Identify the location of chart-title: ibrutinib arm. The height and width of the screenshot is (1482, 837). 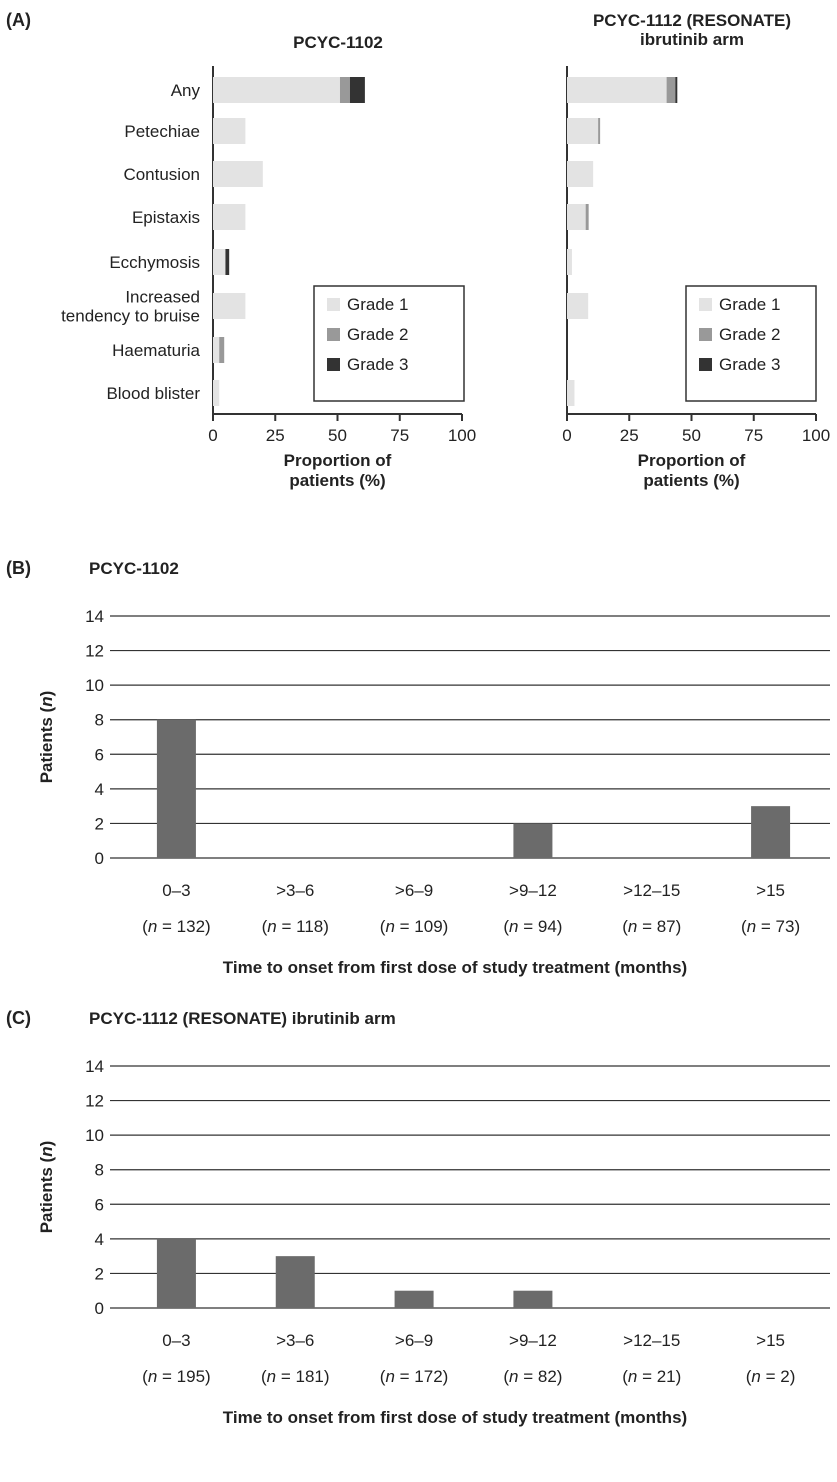
(692, 39).